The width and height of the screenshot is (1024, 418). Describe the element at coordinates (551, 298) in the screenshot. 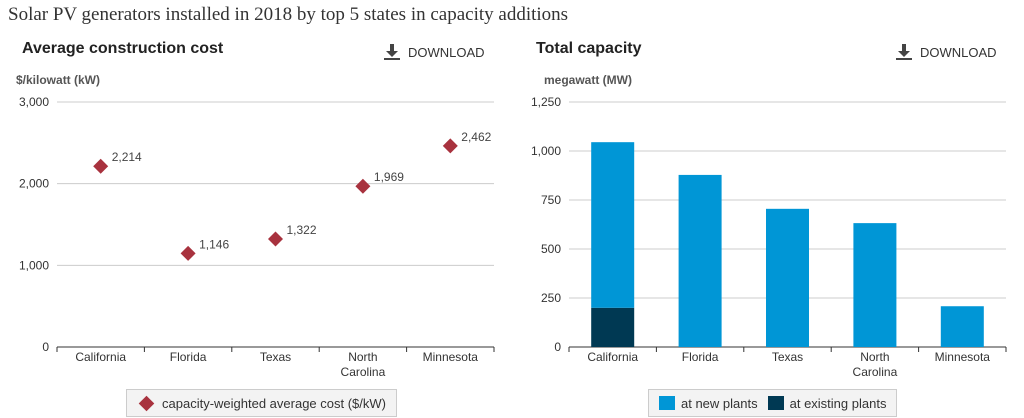

I see `y-tick-label: 250` at that location.